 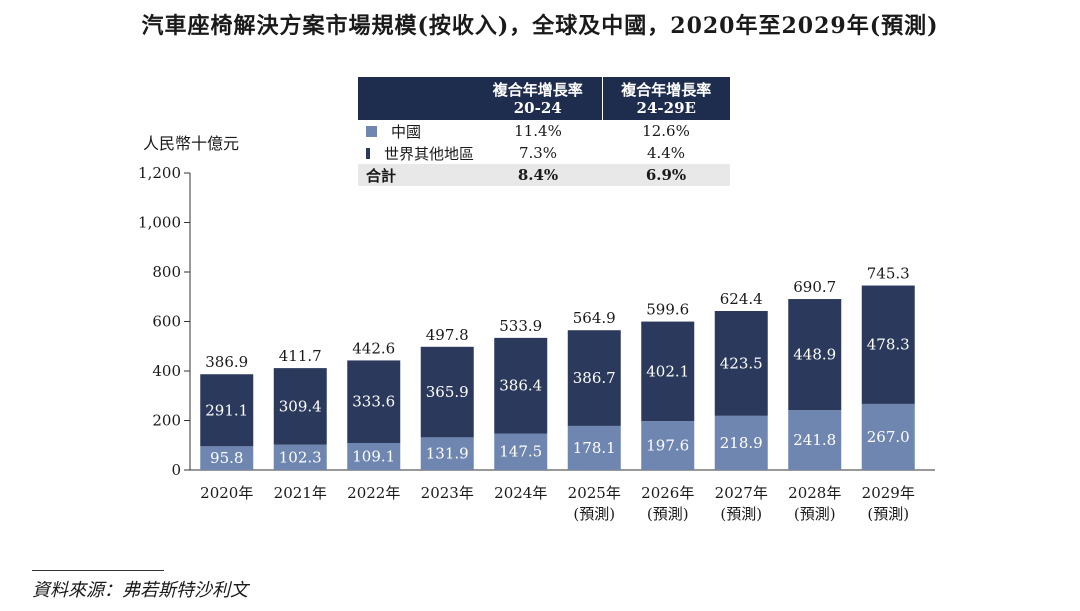 I want to click on legend-swatch-rest, so click(x=368, y=153).